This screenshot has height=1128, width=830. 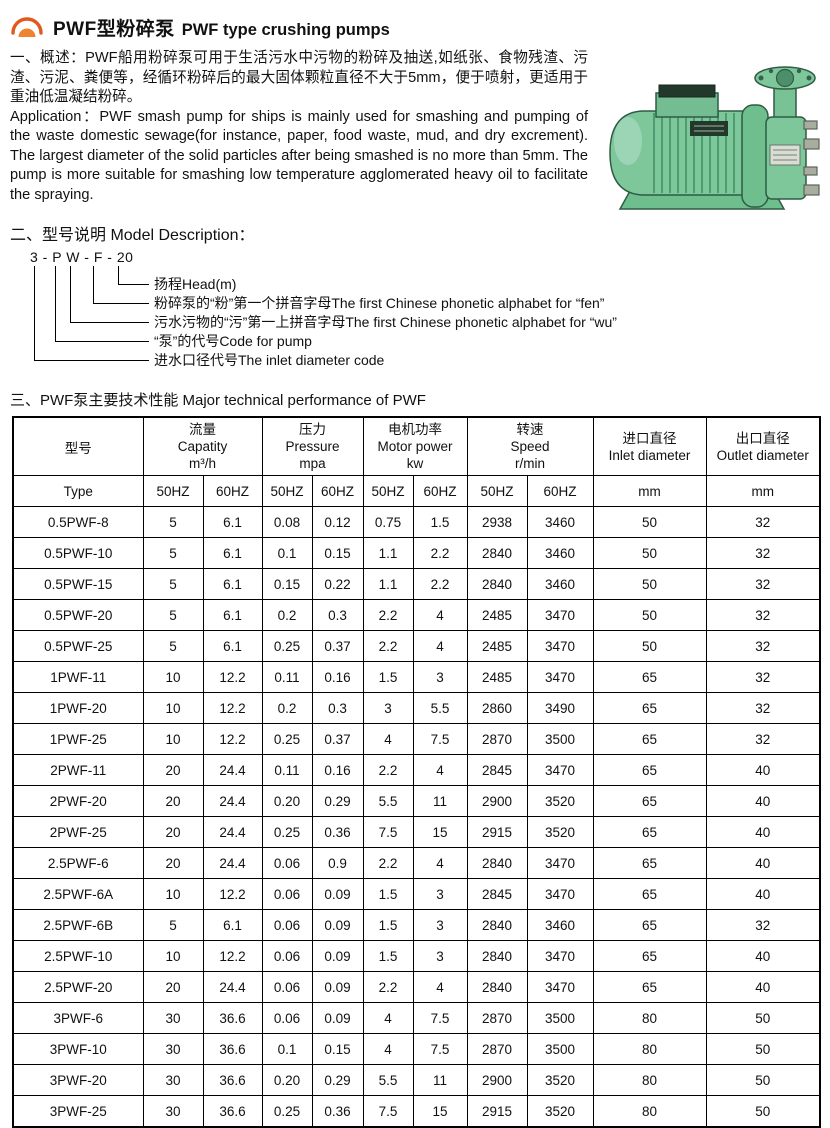 What do you see at coordinates (497, 677) in the screenshot?
I see `value-cell: 2485` at bounding box center [497, 677].